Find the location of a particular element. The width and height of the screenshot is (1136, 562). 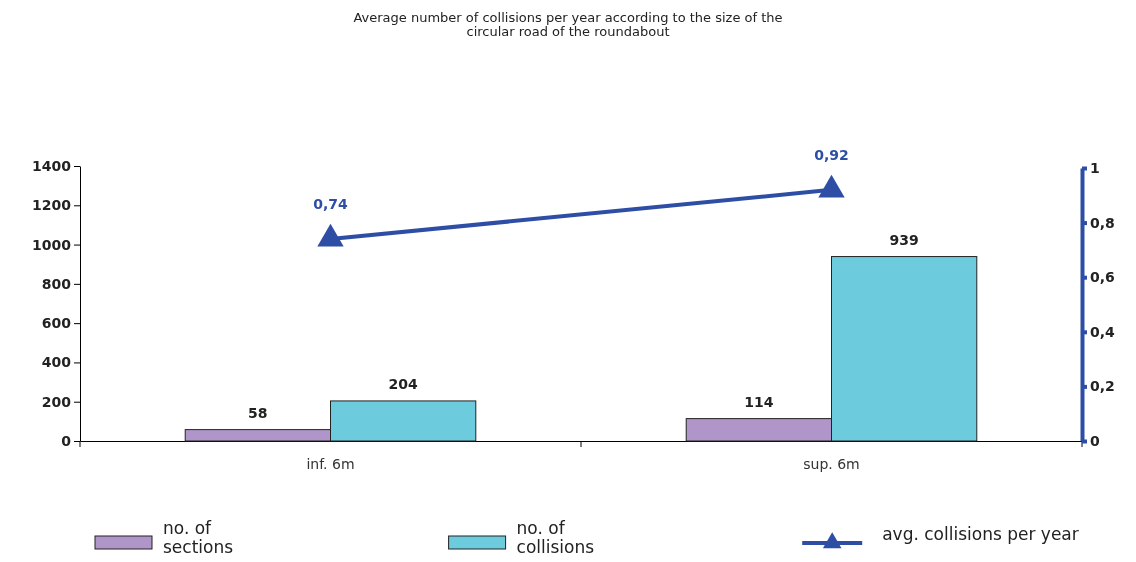

y2-tick-label: 1 is located at coordinates (1095, 167).